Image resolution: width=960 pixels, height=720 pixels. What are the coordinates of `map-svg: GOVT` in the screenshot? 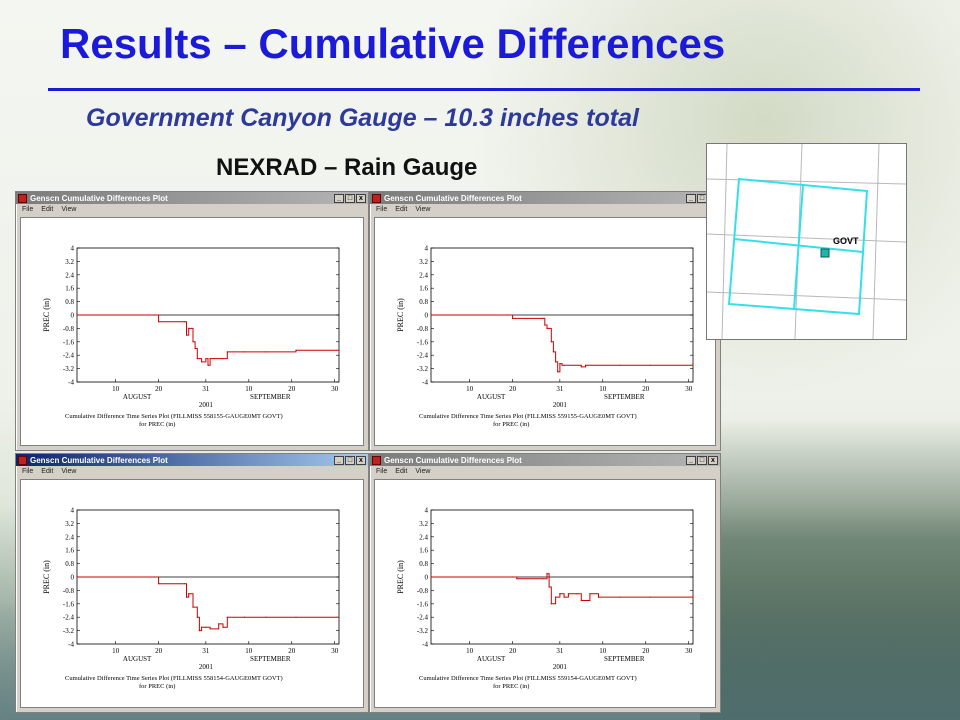 It's located at (806, 241).